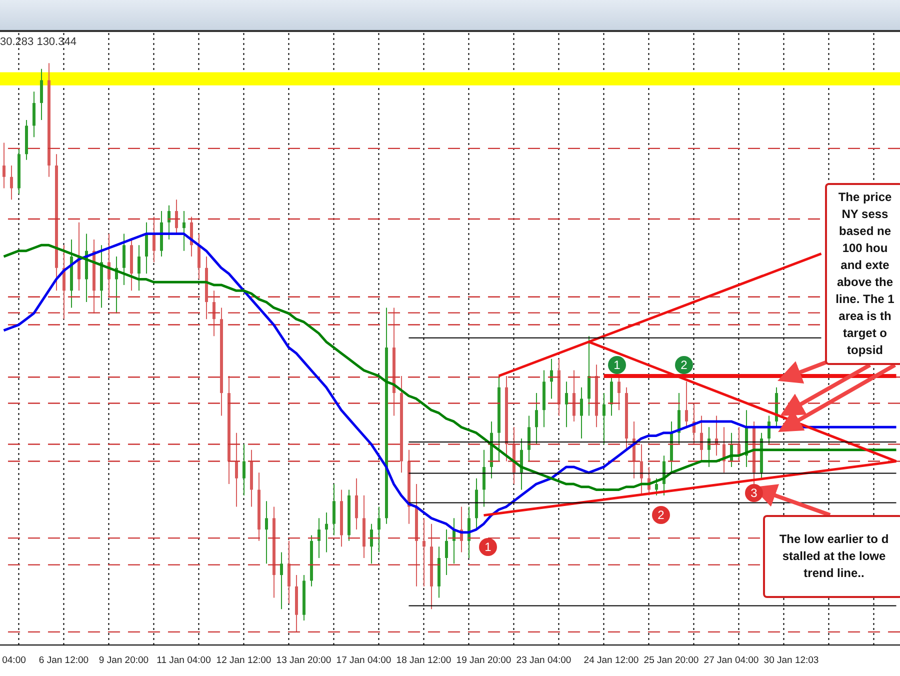 This screenshot has width=900, height=676. I want to click on x-tick-label: 24 Jan 12:00, so click(611, 660).